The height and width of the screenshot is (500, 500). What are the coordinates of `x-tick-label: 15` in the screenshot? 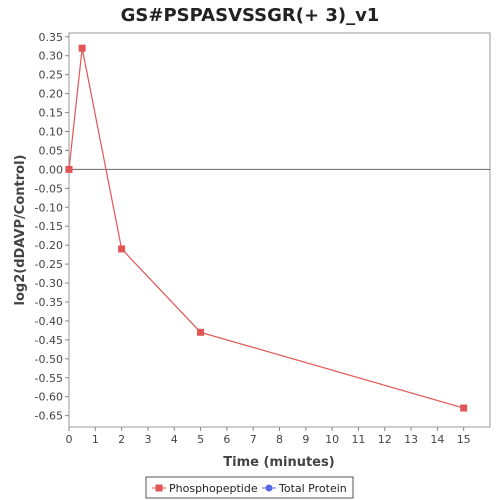 It's located at (464, 439).